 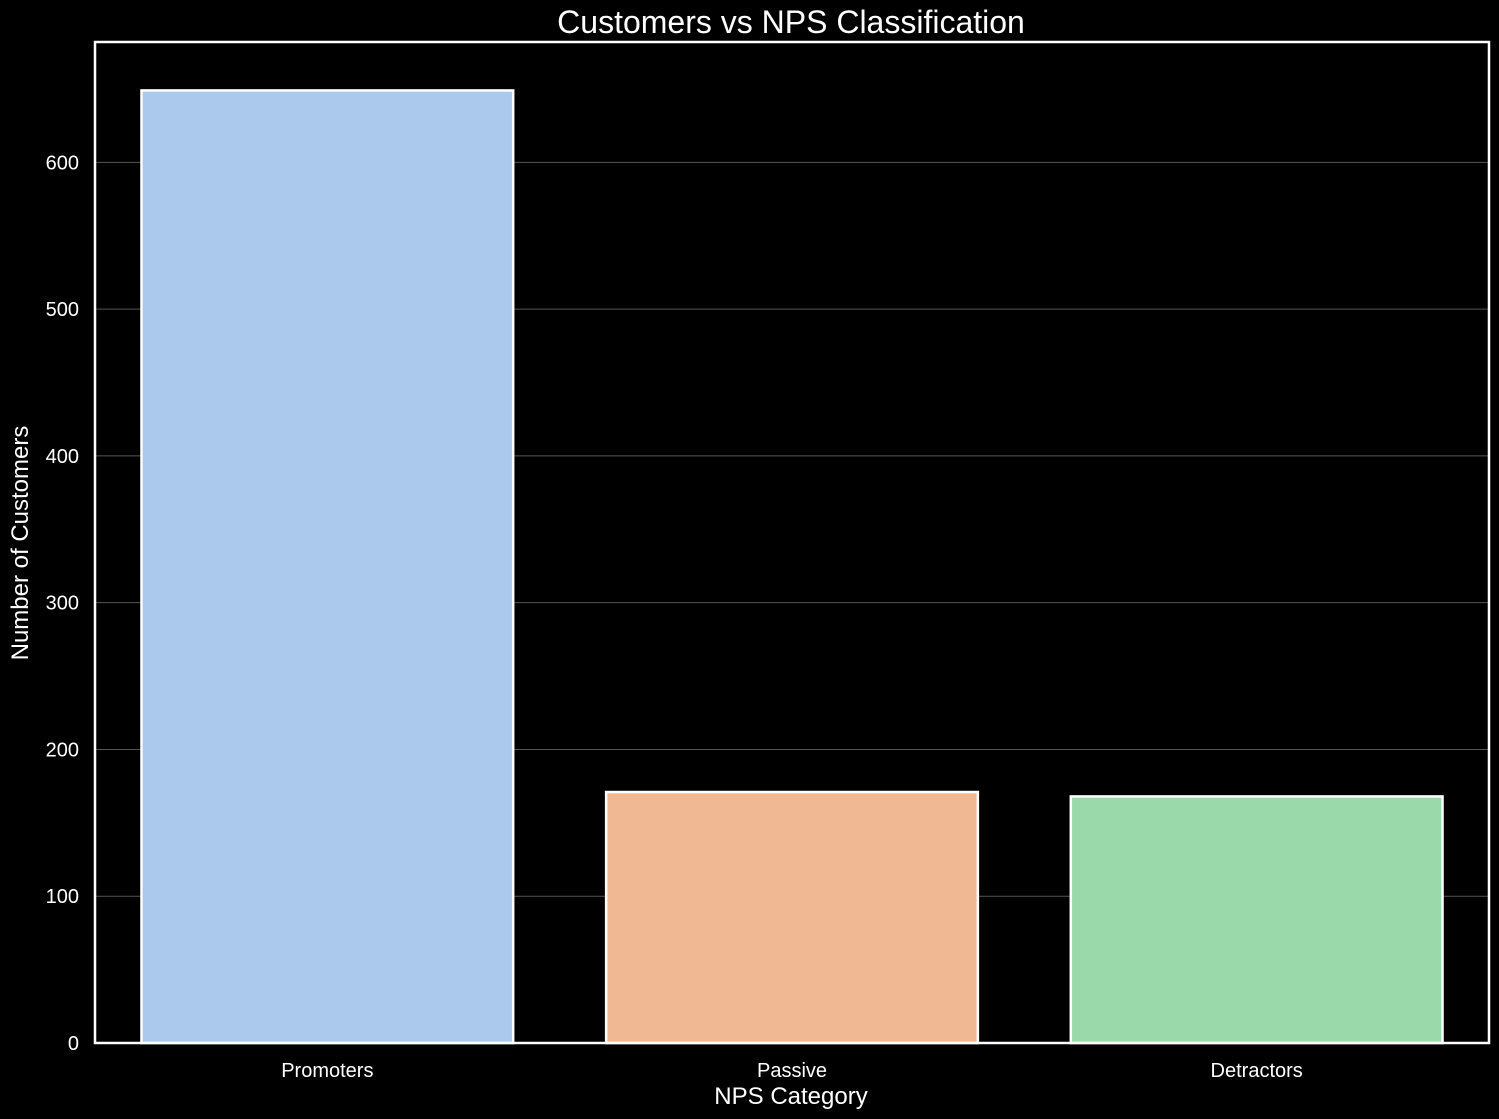 I want to click on x-tick-label: Detractors, so click(x=1257, y=1071).